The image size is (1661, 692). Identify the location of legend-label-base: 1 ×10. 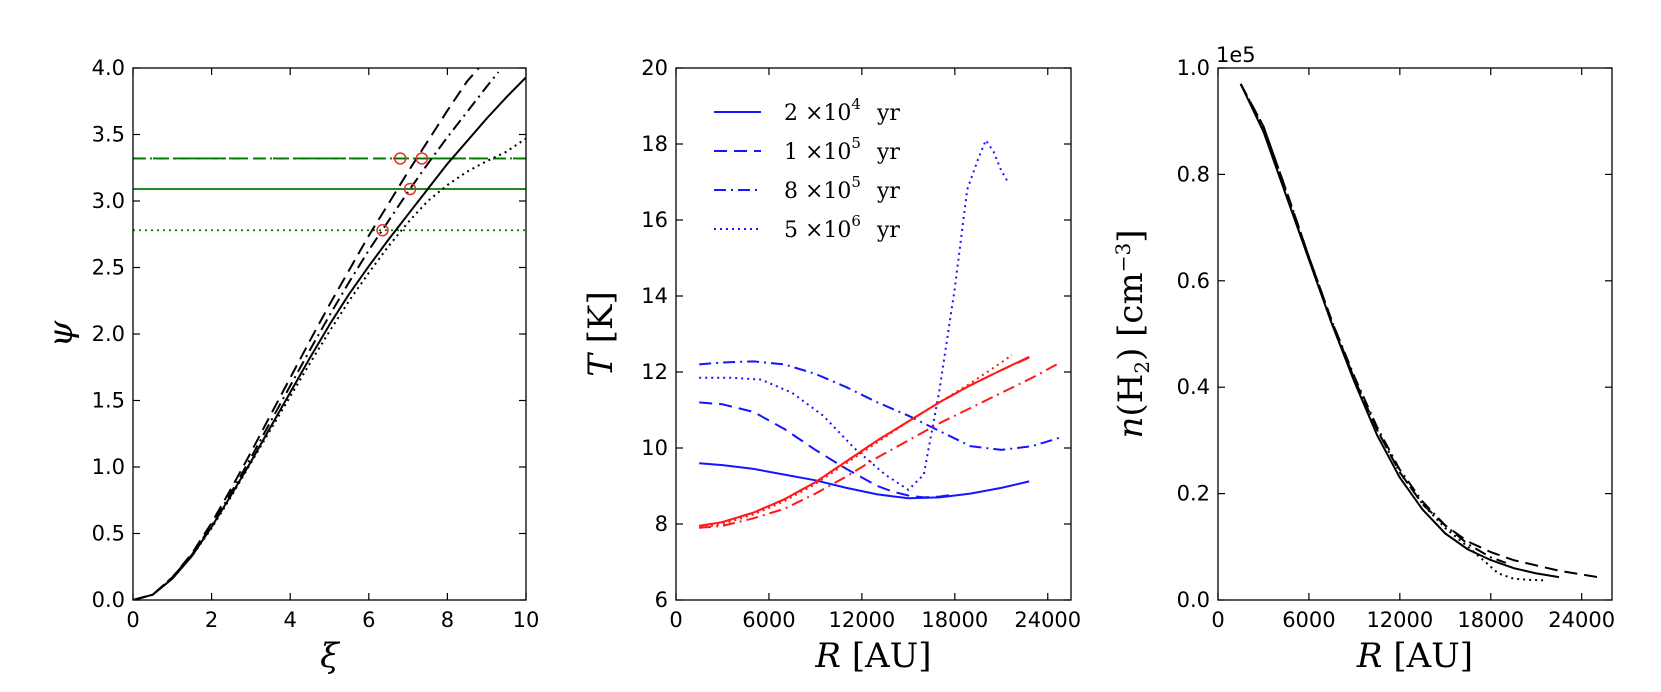
(817, 152).